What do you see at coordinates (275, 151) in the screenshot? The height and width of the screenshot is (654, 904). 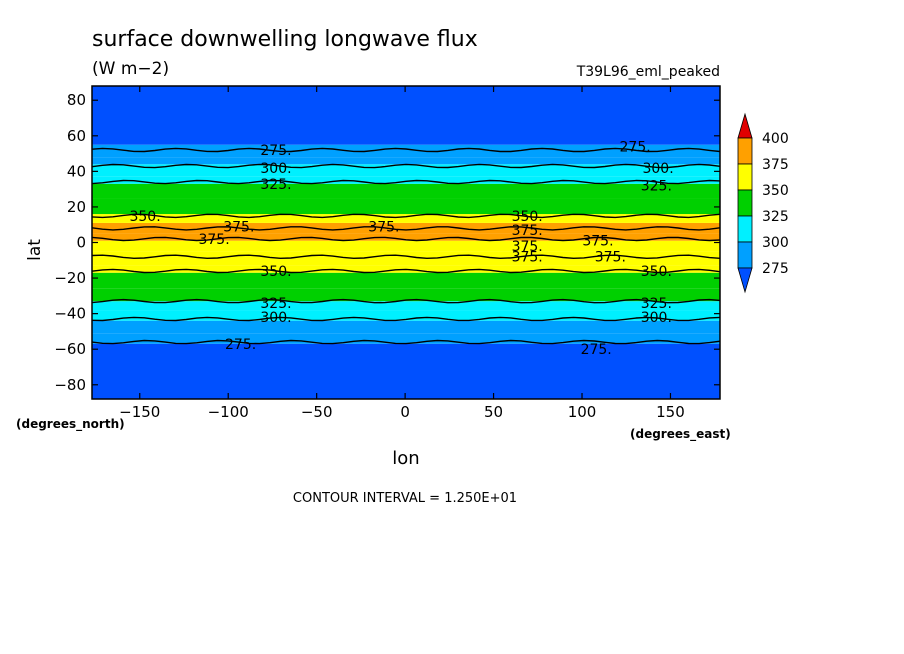 I see `contour-label-0: 275.` at bounding box center [275, 151].